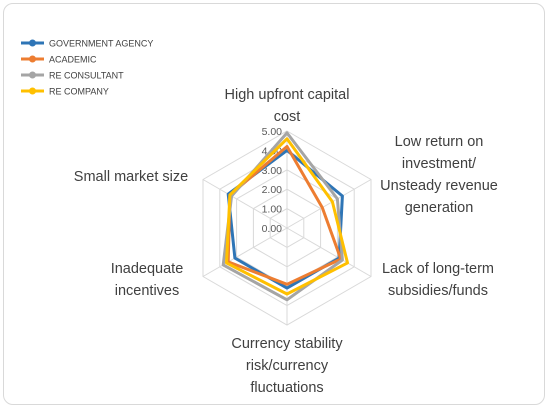 The height and width of the screenshot is (410, 550). What do you see at coordinates (272, 190) in the screenshot?
I see `tick-label: 2.00` at bounding box center [272, 190].